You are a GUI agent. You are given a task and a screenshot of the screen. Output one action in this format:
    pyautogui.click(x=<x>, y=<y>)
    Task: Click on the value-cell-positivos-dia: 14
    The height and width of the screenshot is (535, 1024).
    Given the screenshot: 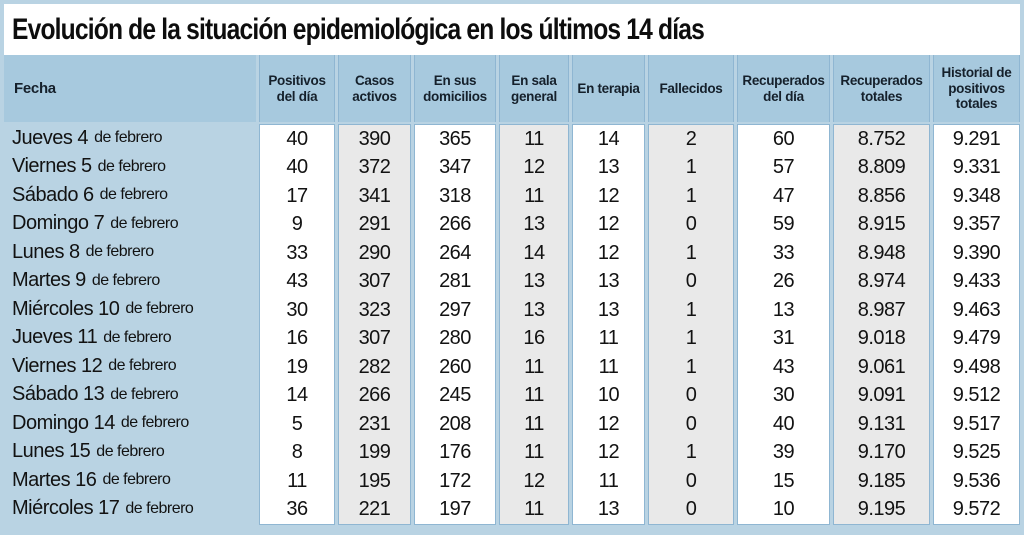 What is the action you would take?
    pyautogui.click(x=297, y=395)
    